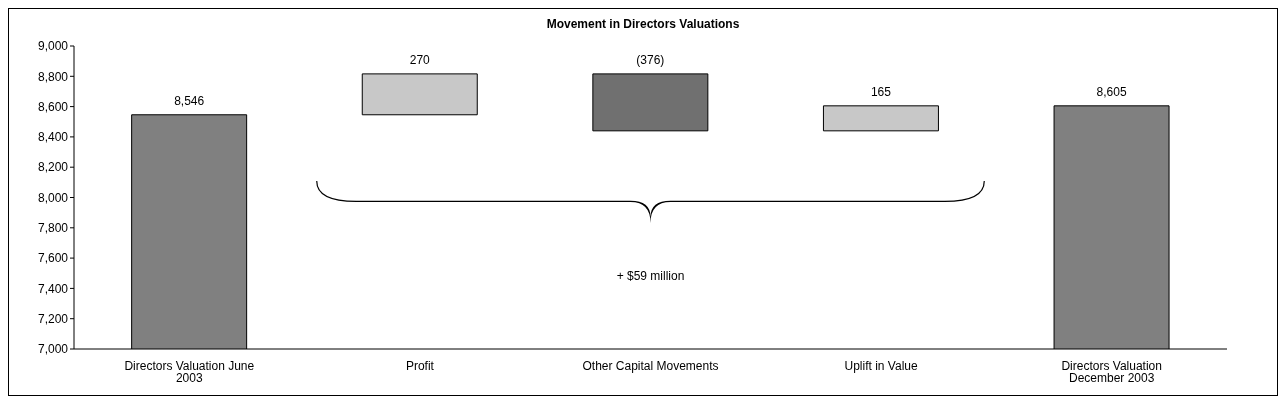 This screenshot has width=1286, height=404. What do you see at coordinates (1111, 91) in the screenshot?
I see `data-label: 8,605` at bounding box center [1111, 91].